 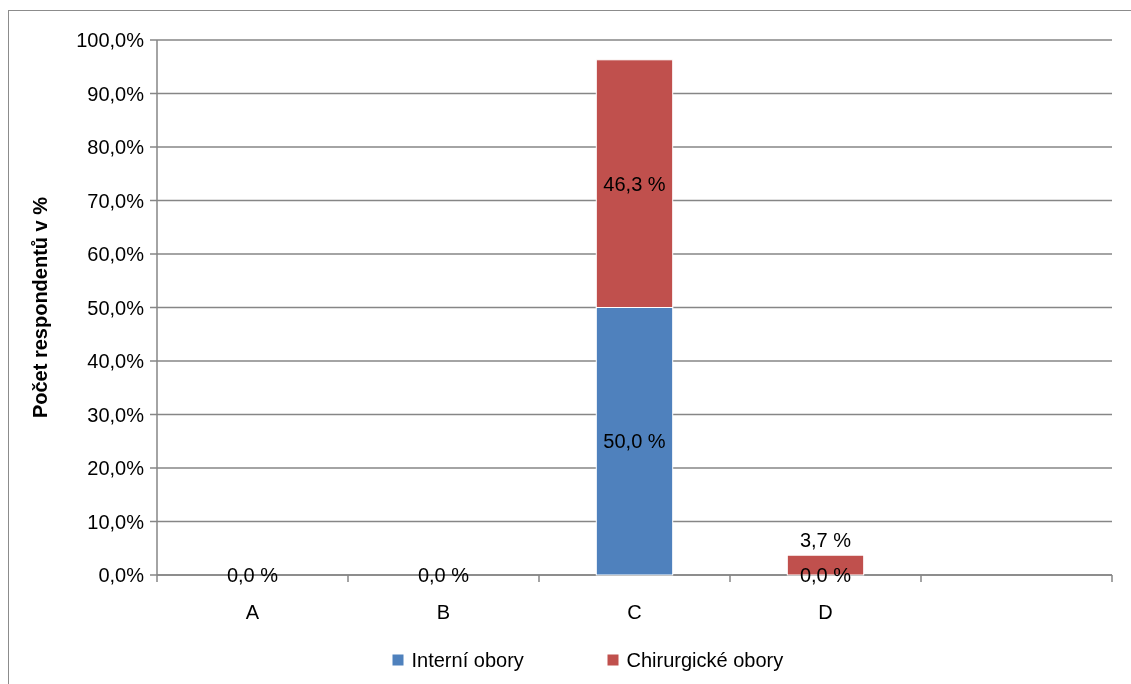 I want to click on y-tick-label: 60,0%, so click(x=116, y=254).